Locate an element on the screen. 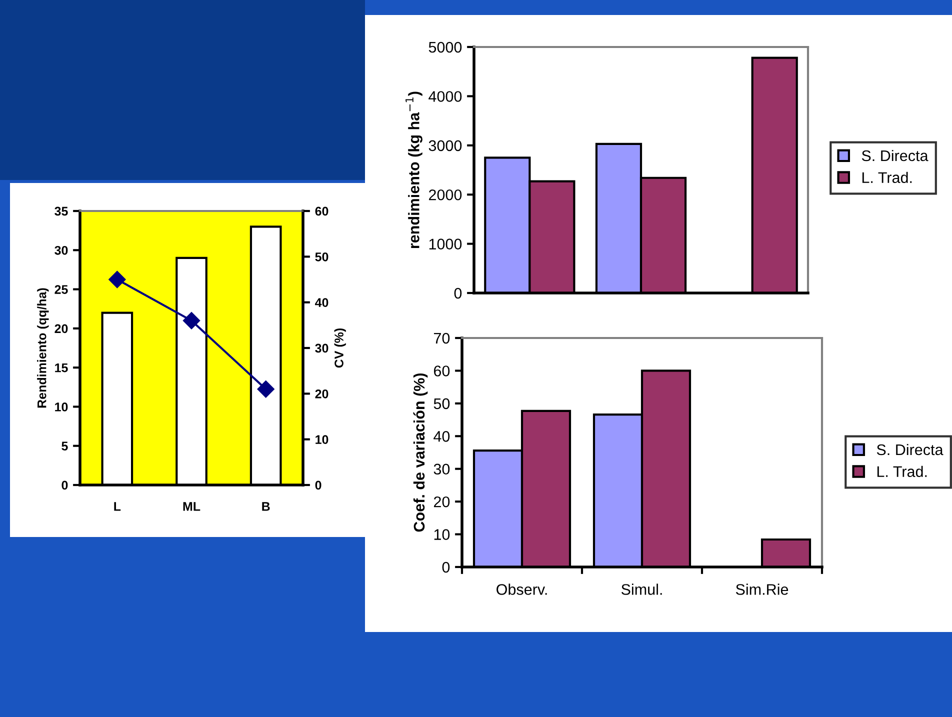 This screenshot has width=952, height=717. y-tick-label: 2000 is located at coordinates (445, 194).